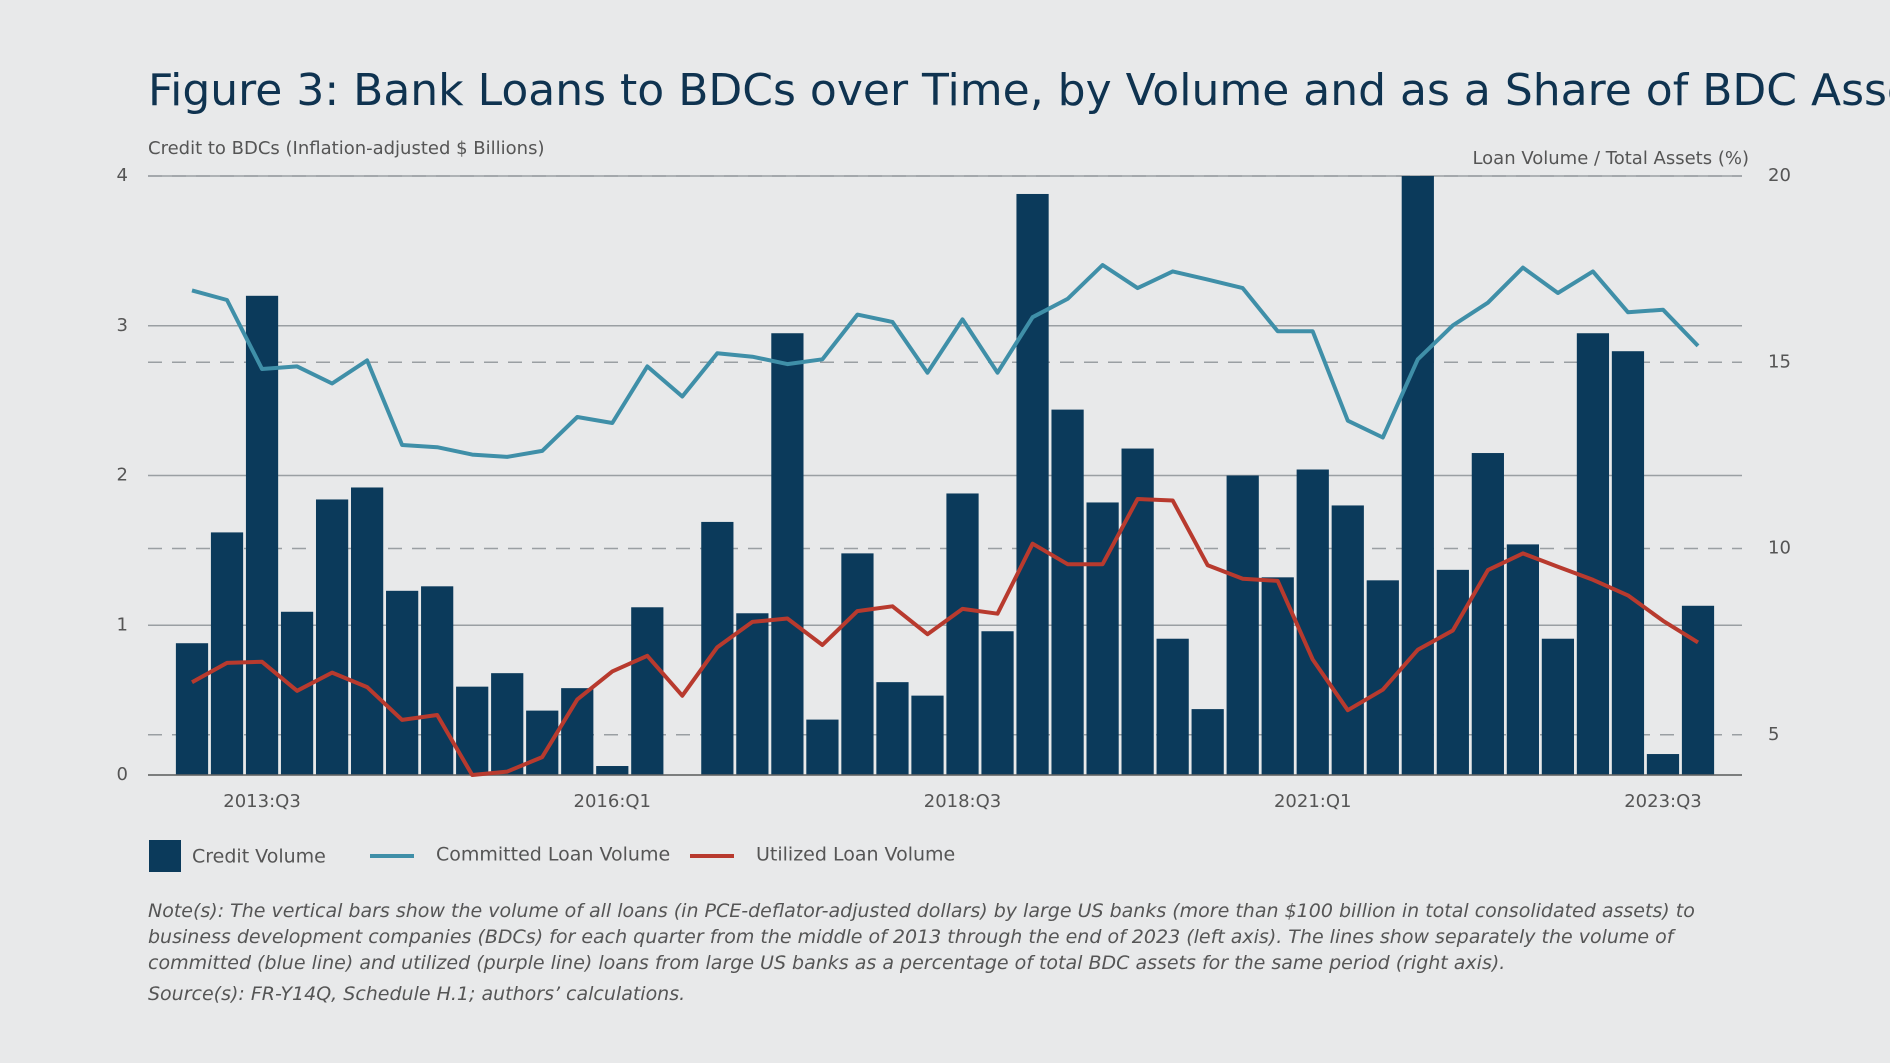  Describe the element at coordinates (1313, 801) in the screenshot. I see `x-tick-label: 2021:Q1` at that location.